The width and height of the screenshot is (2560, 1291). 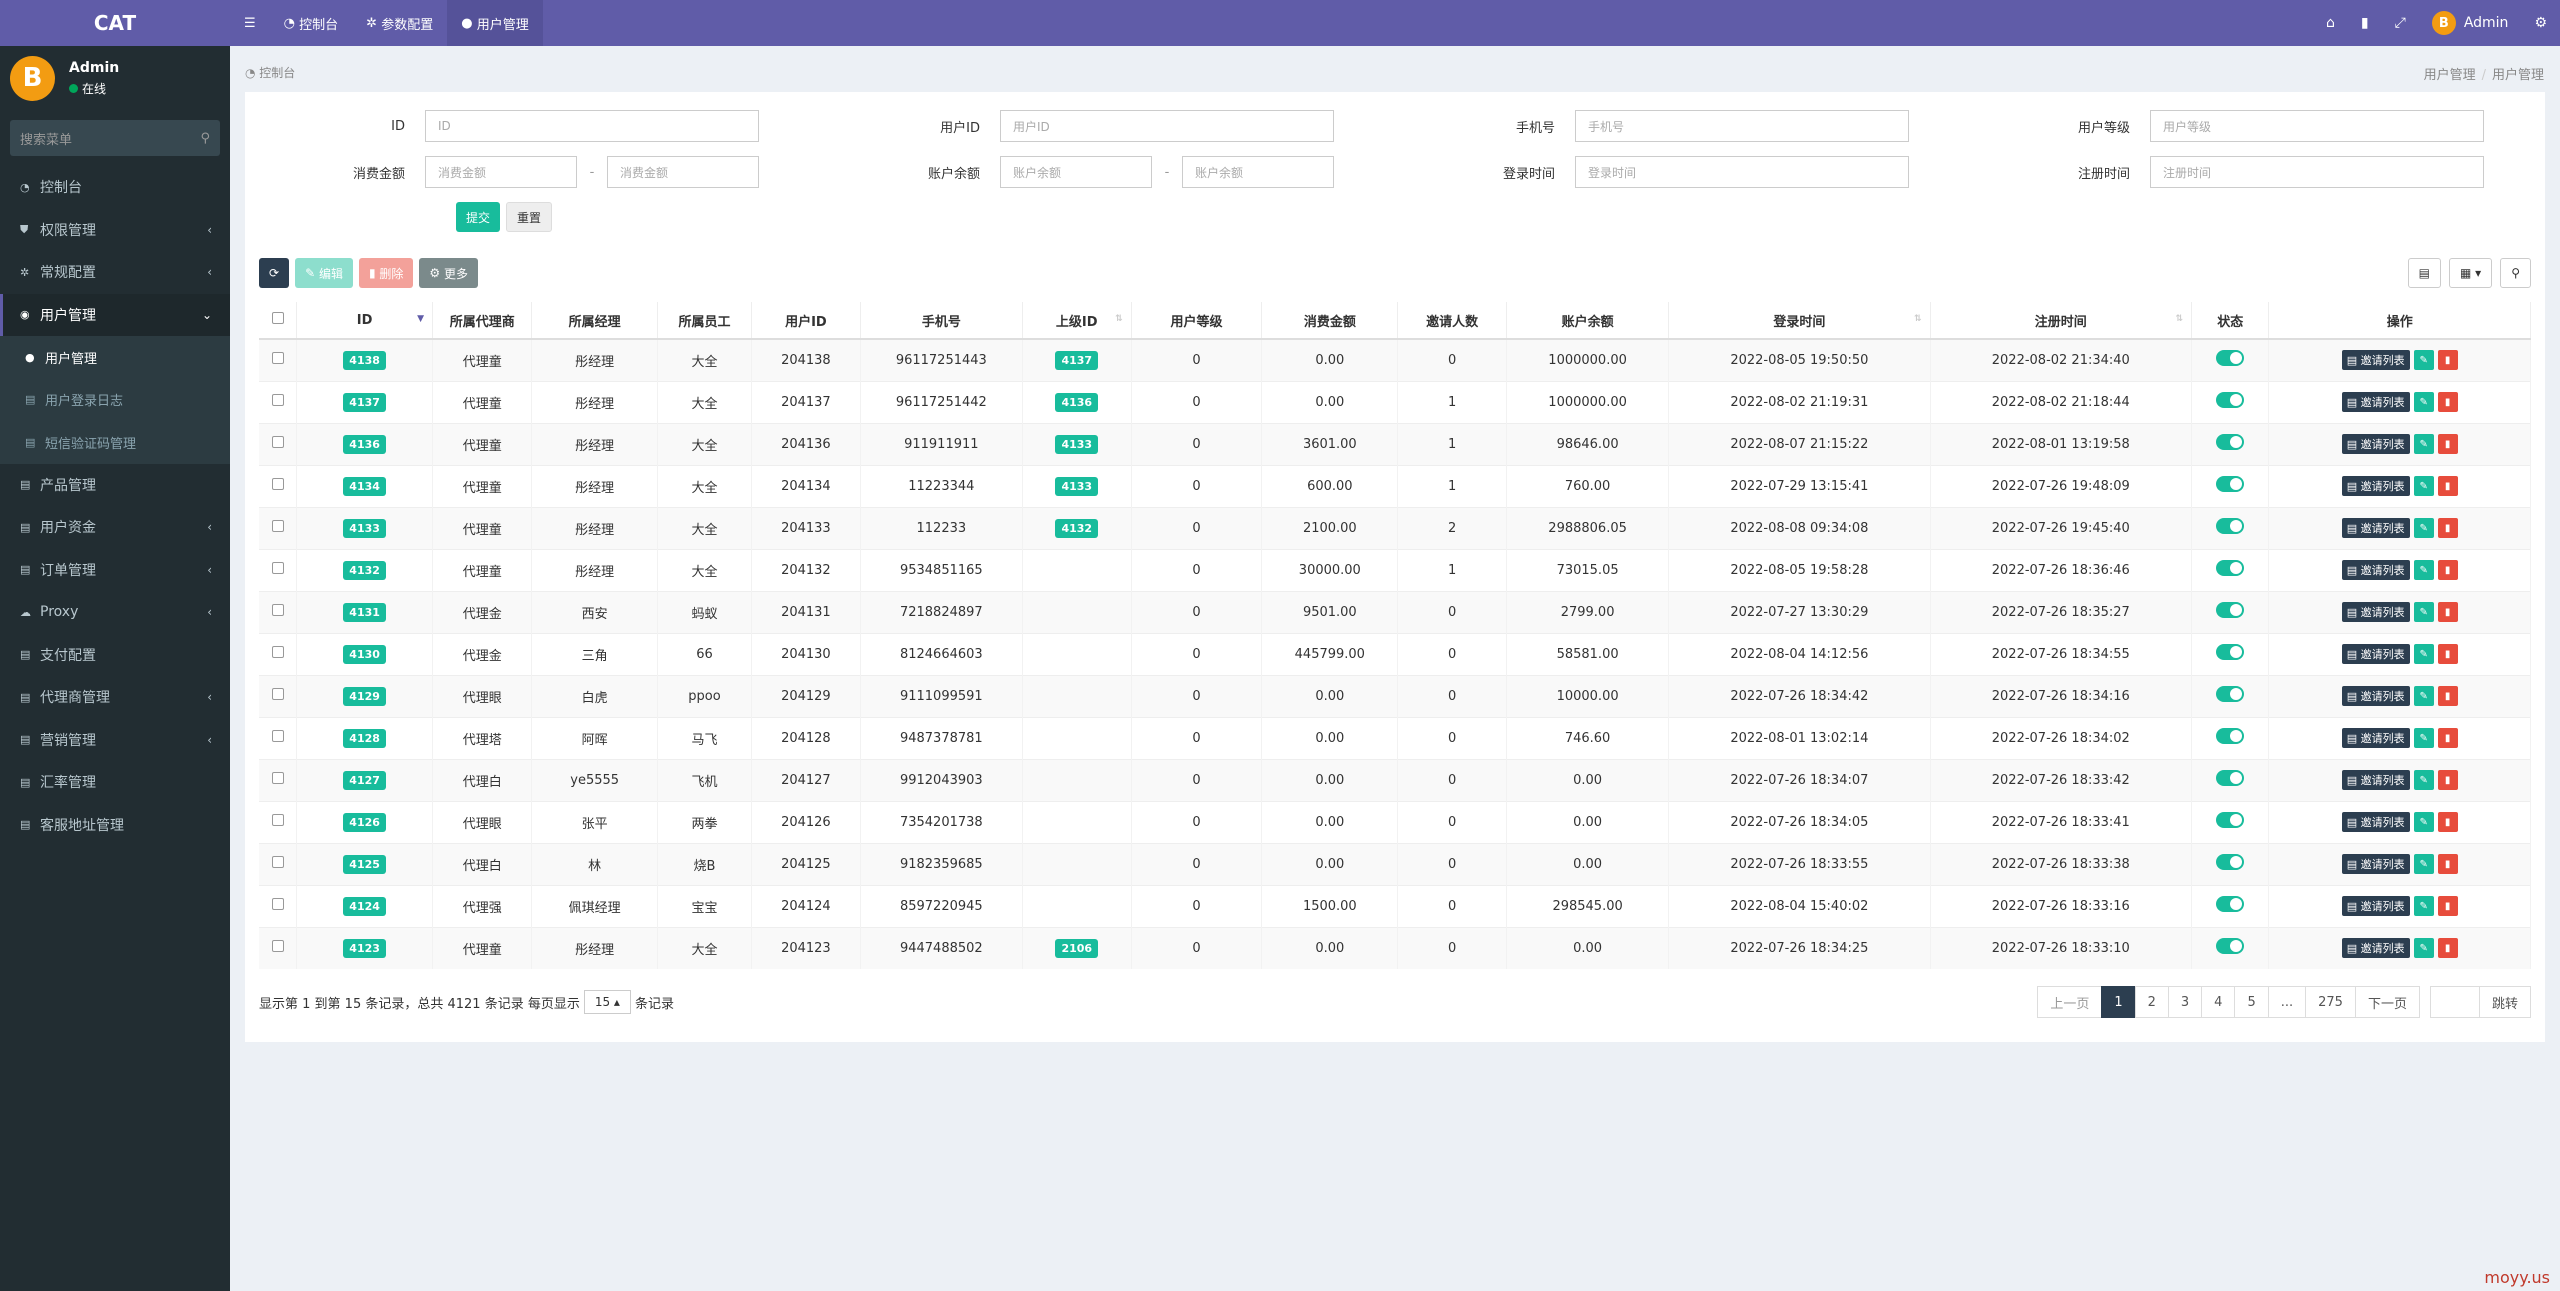 What do you see at coordinates (1167, 126) in the screenshot?
I see `uid-input: 用户ID` at bounding box center [1167, 126].